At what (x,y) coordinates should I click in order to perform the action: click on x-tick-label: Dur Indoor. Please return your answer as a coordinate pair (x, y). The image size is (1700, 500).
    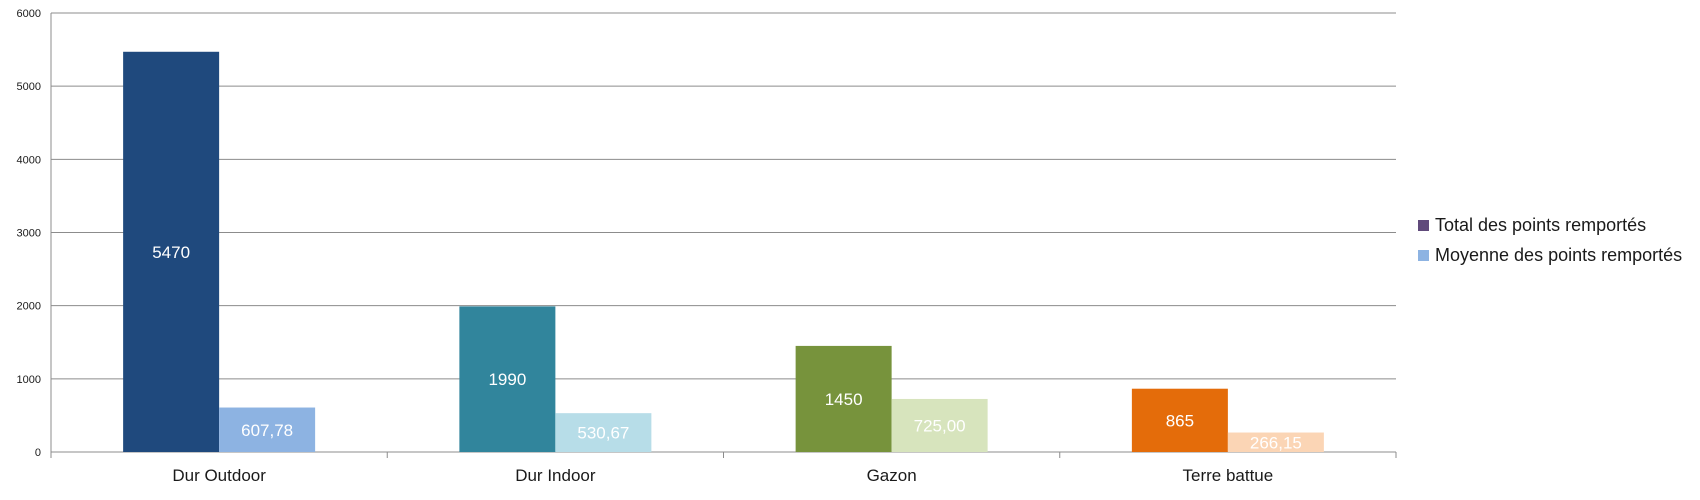
    Looking at the image, I should click on (555, 475).